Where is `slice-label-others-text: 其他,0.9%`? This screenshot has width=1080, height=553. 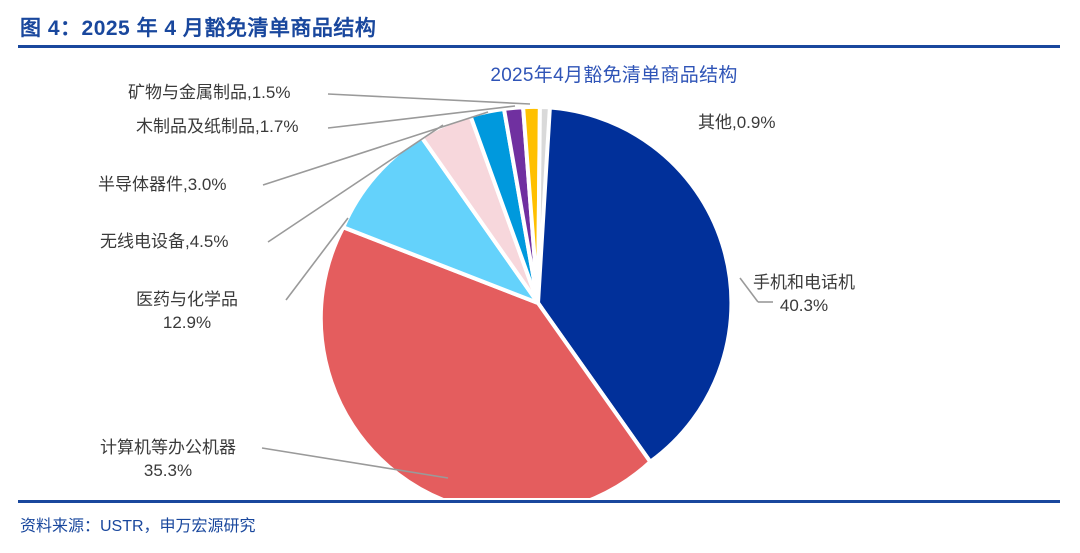 slice-label-others-text: 其他,0.9% is located at coordinates (737, 122).